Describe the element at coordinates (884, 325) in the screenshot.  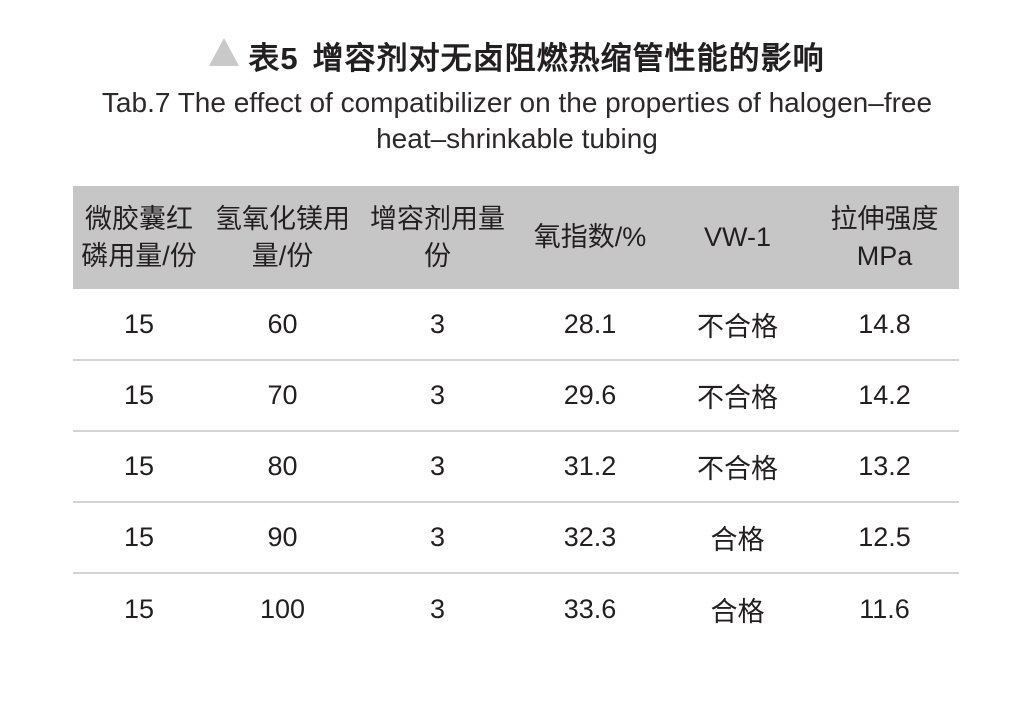
I see `table-cell: 14.8` at that location.